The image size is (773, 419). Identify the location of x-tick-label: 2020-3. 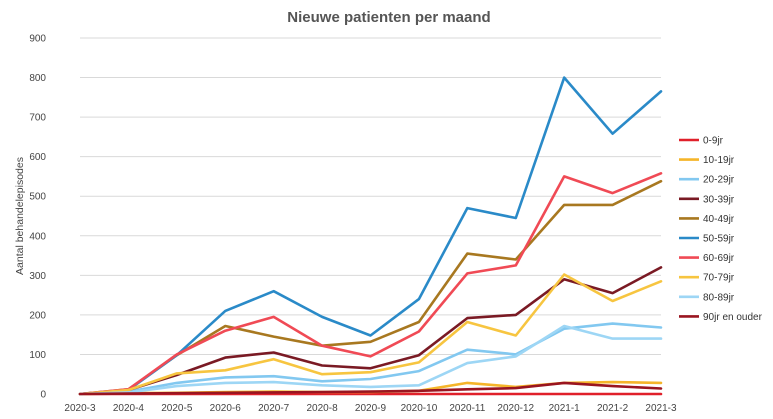
(80, 408).